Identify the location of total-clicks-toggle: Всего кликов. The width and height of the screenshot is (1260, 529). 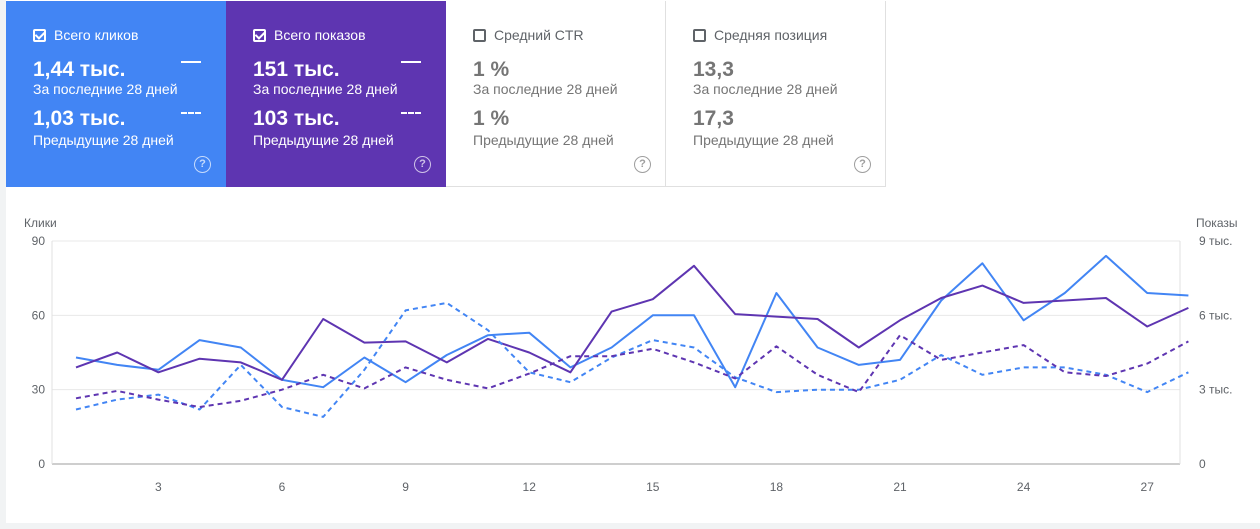
(85, 35).